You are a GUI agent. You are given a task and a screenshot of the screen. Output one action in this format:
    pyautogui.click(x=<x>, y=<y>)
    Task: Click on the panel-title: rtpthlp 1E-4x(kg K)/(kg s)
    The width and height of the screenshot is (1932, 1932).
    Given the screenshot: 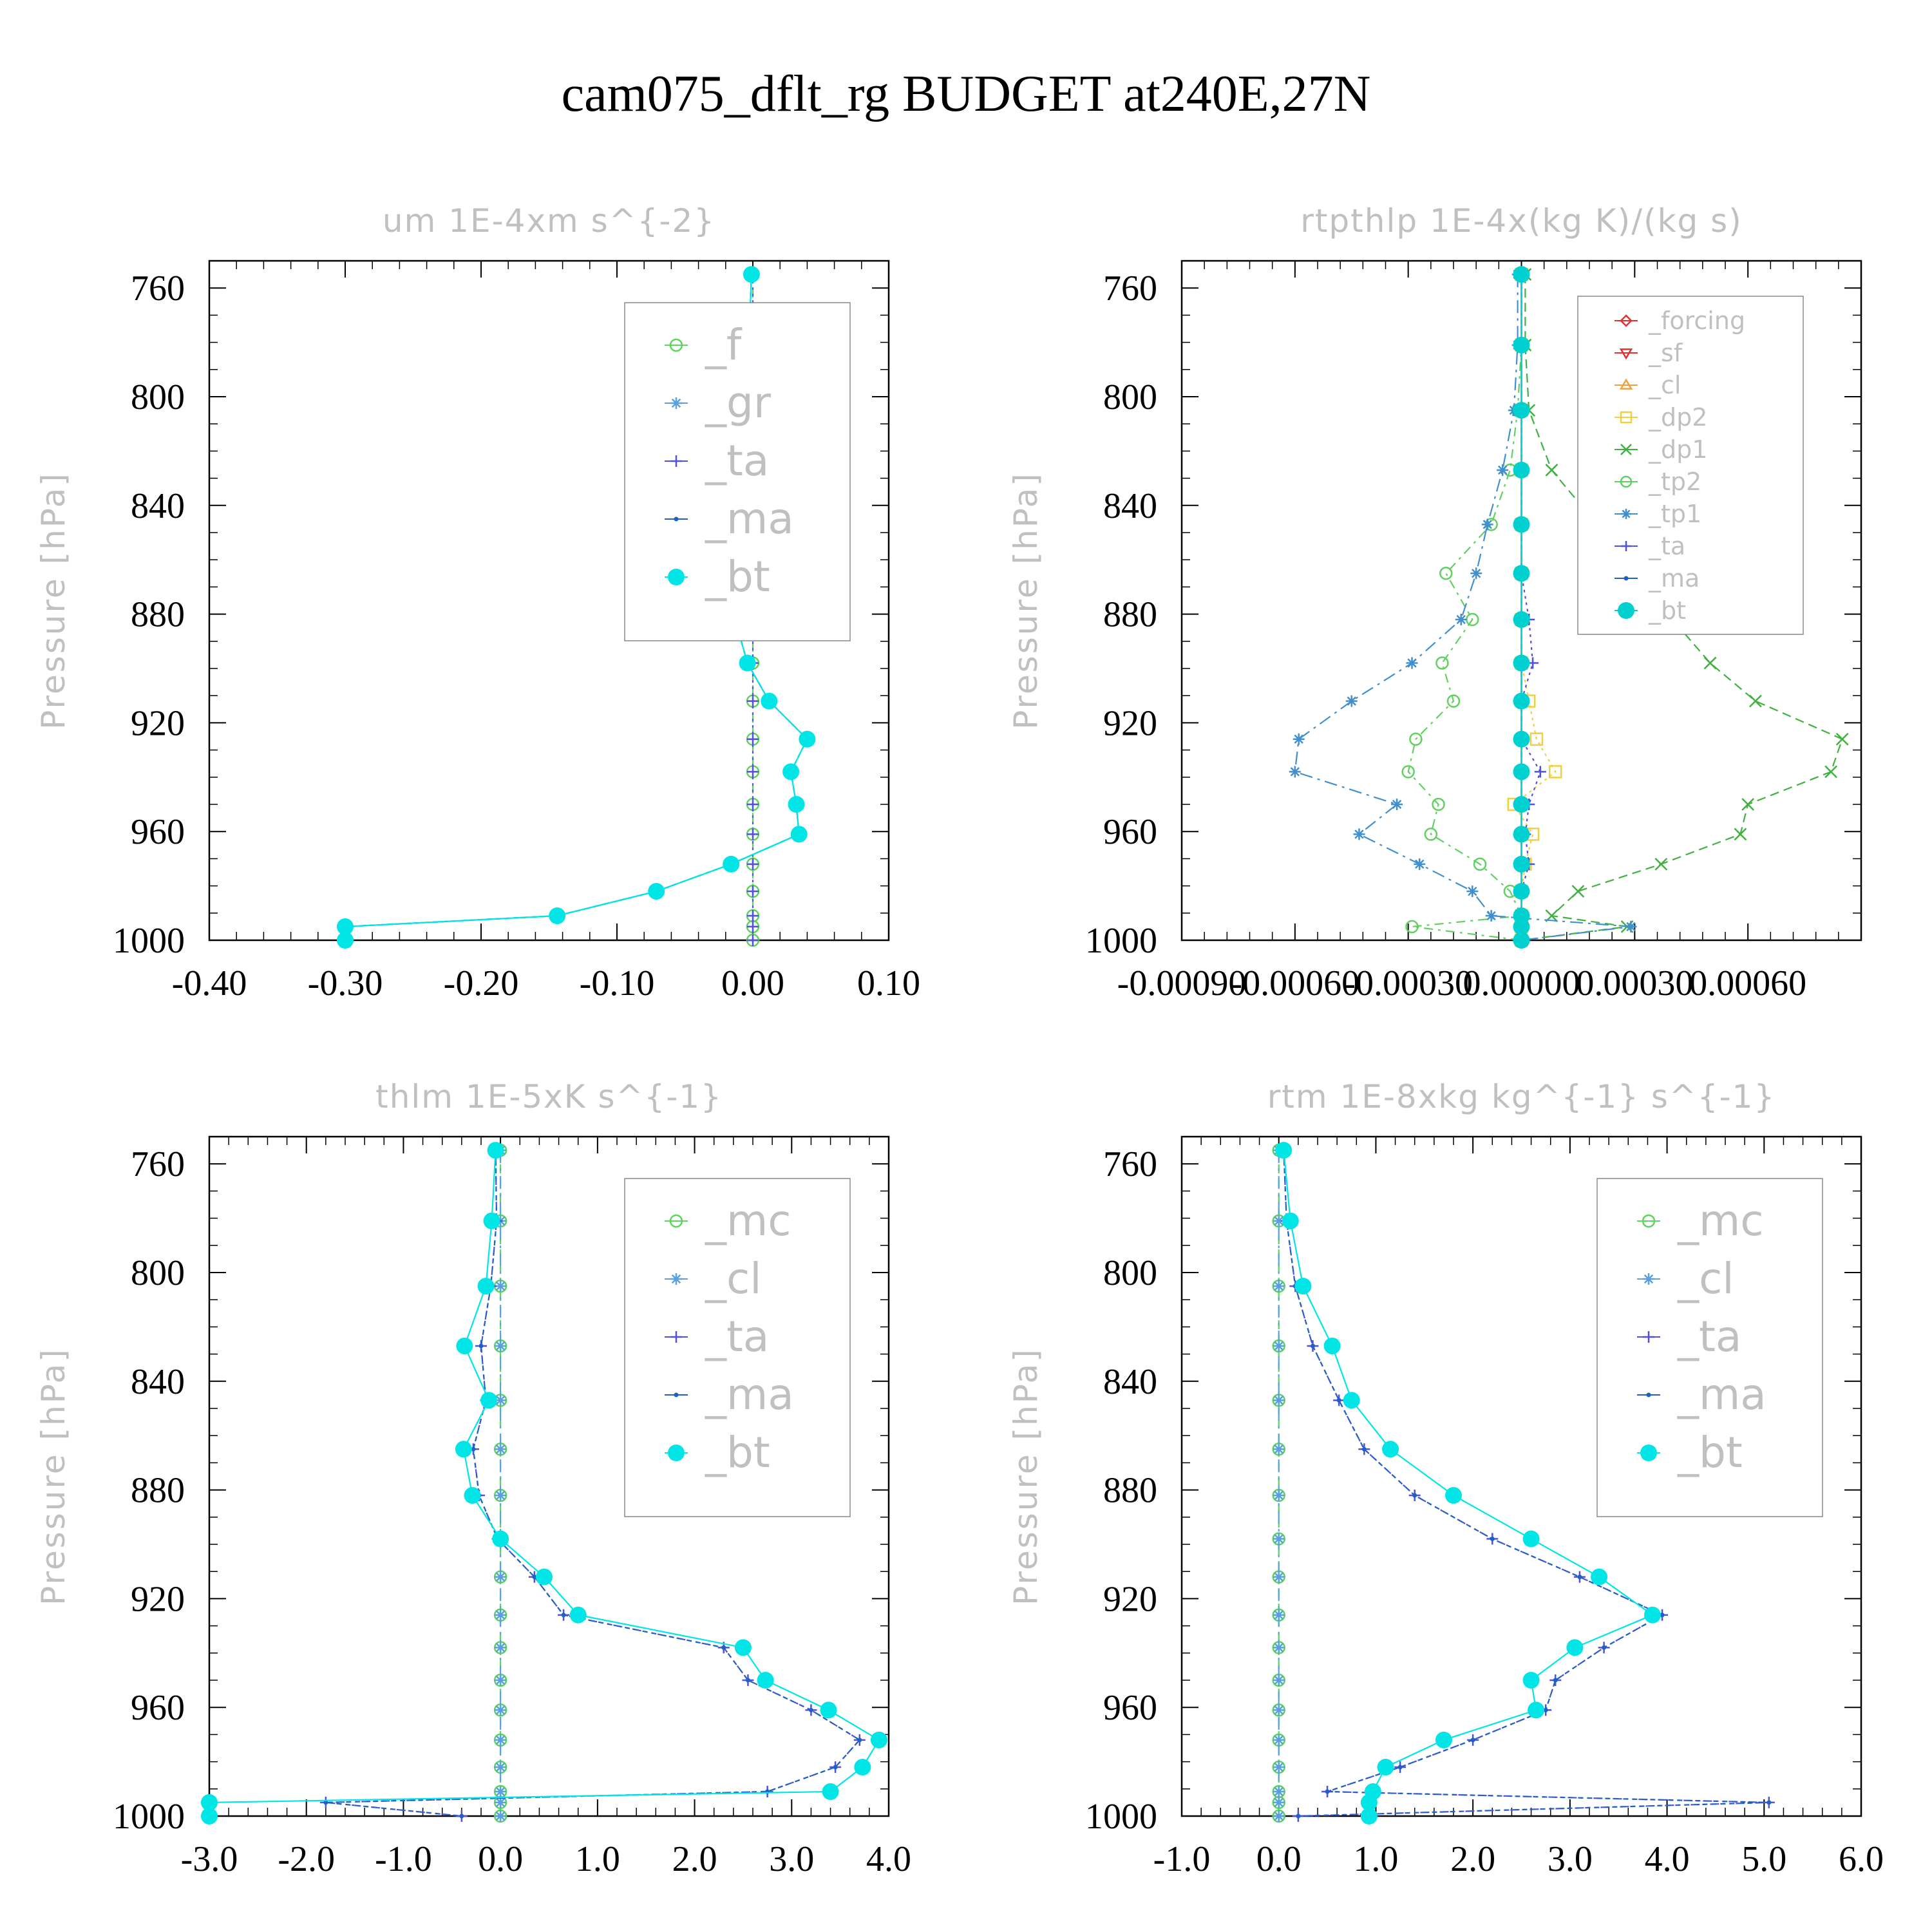 What is the action you would take?
    pyautogui.click(x=1521, y=221)
    